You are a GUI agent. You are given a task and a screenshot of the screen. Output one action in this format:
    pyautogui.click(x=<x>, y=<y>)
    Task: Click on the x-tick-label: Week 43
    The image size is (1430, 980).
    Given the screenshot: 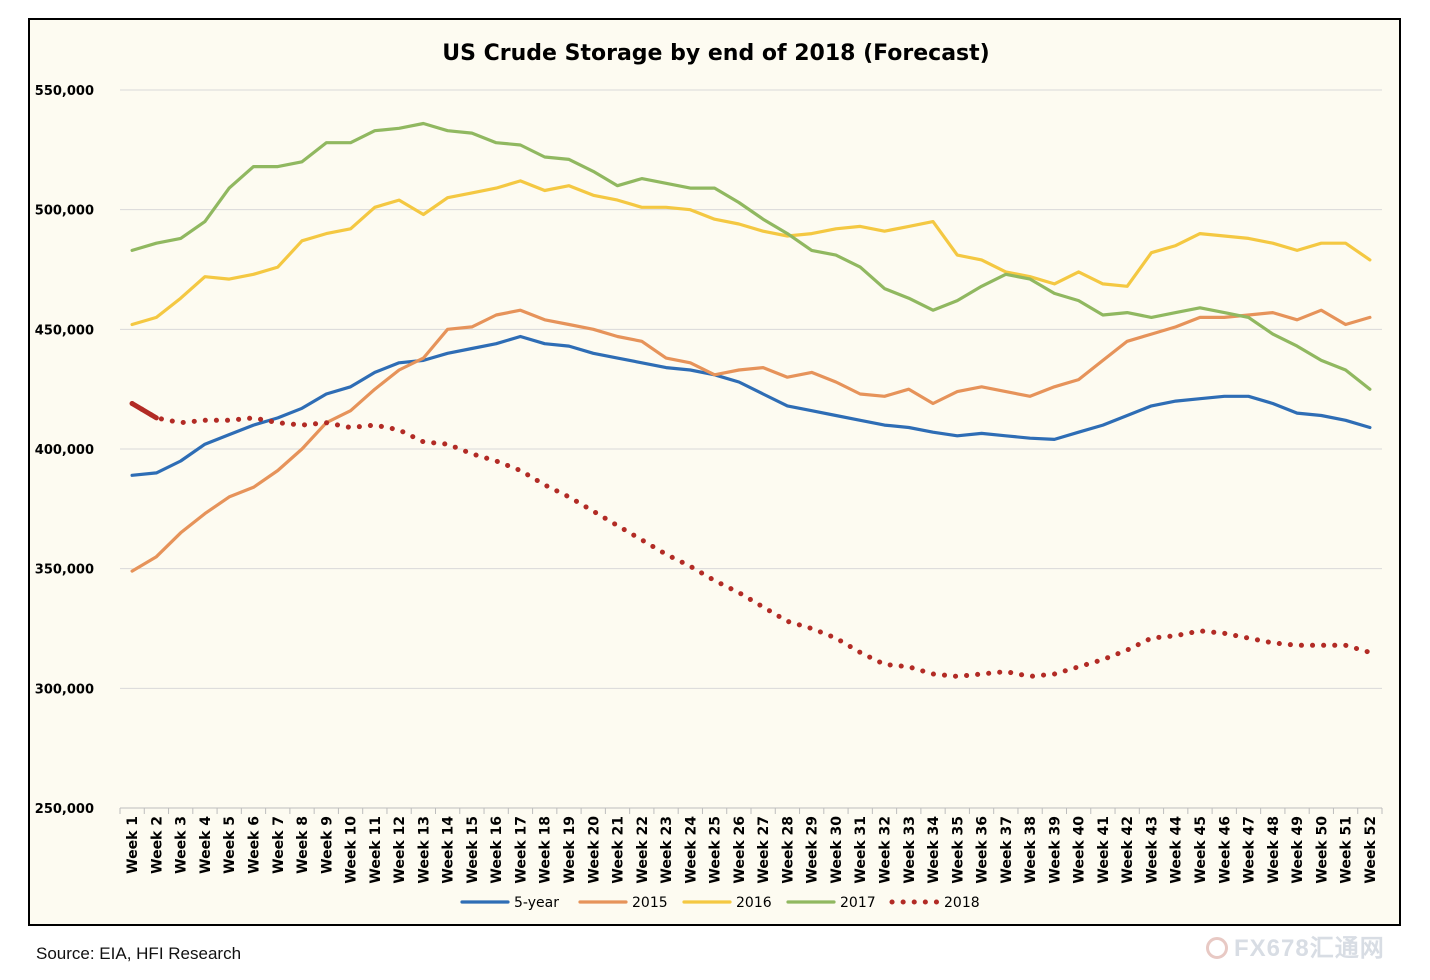 What is the action you would take?
    pyautogui.click(x=1152, y=850)
    